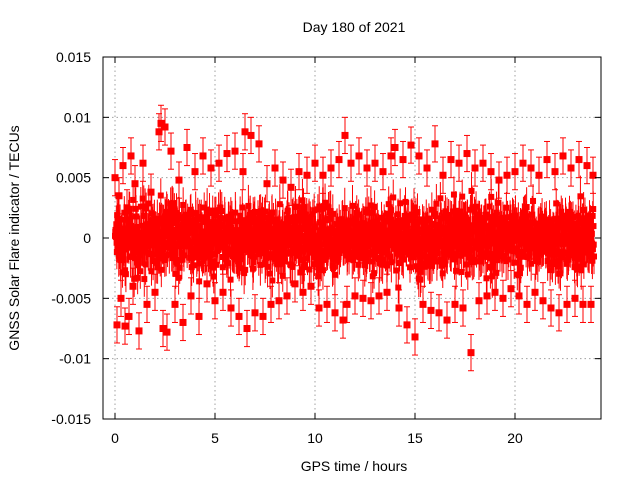  I want to click on y-tick-label-4: 0.005, so click(73, 178).